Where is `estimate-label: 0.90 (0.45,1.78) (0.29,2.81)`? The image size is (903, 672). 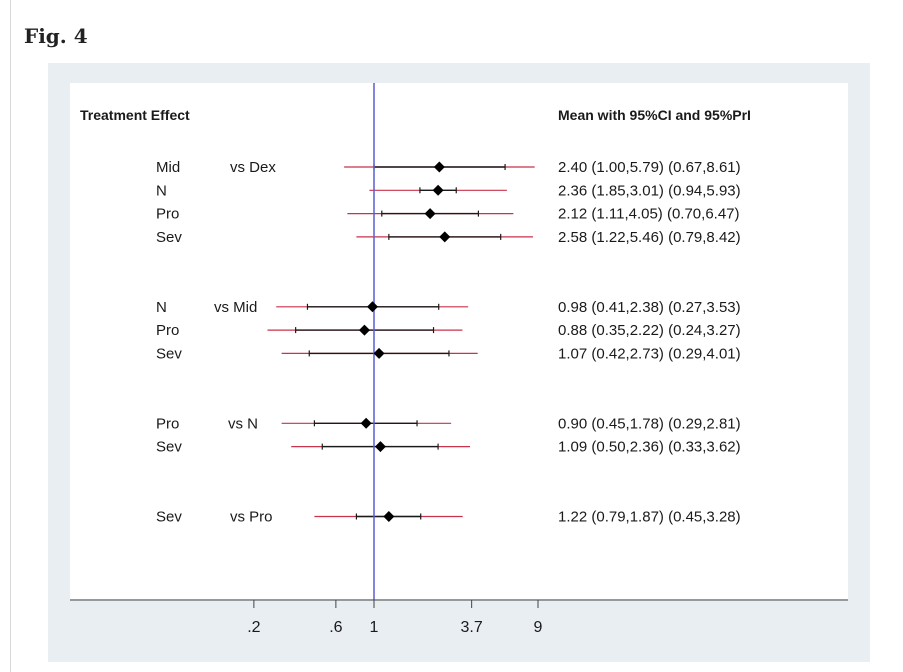
estimate-label: 0.90 (0.45,1.78) (0.29,2.81) is located at coordinates (649, 423).